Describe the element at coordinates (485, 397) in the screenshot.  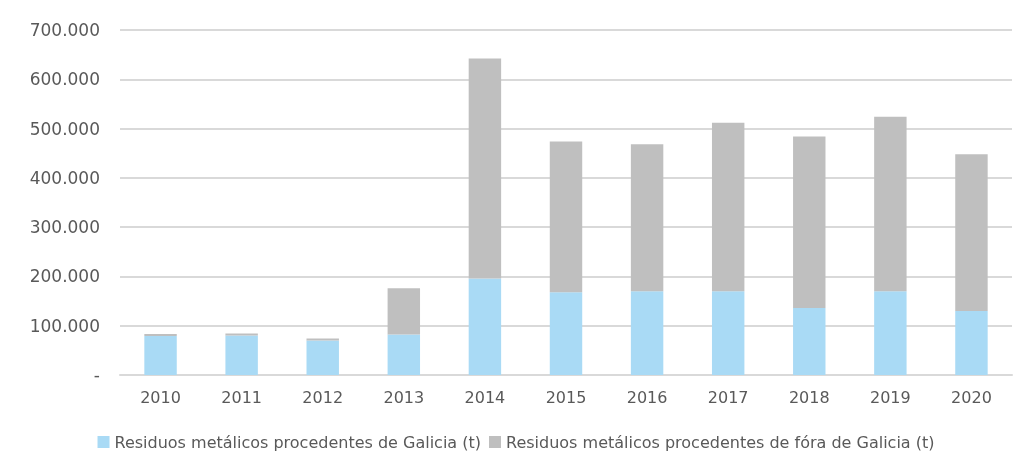
I see `x-tick-label: 2014` at that location.